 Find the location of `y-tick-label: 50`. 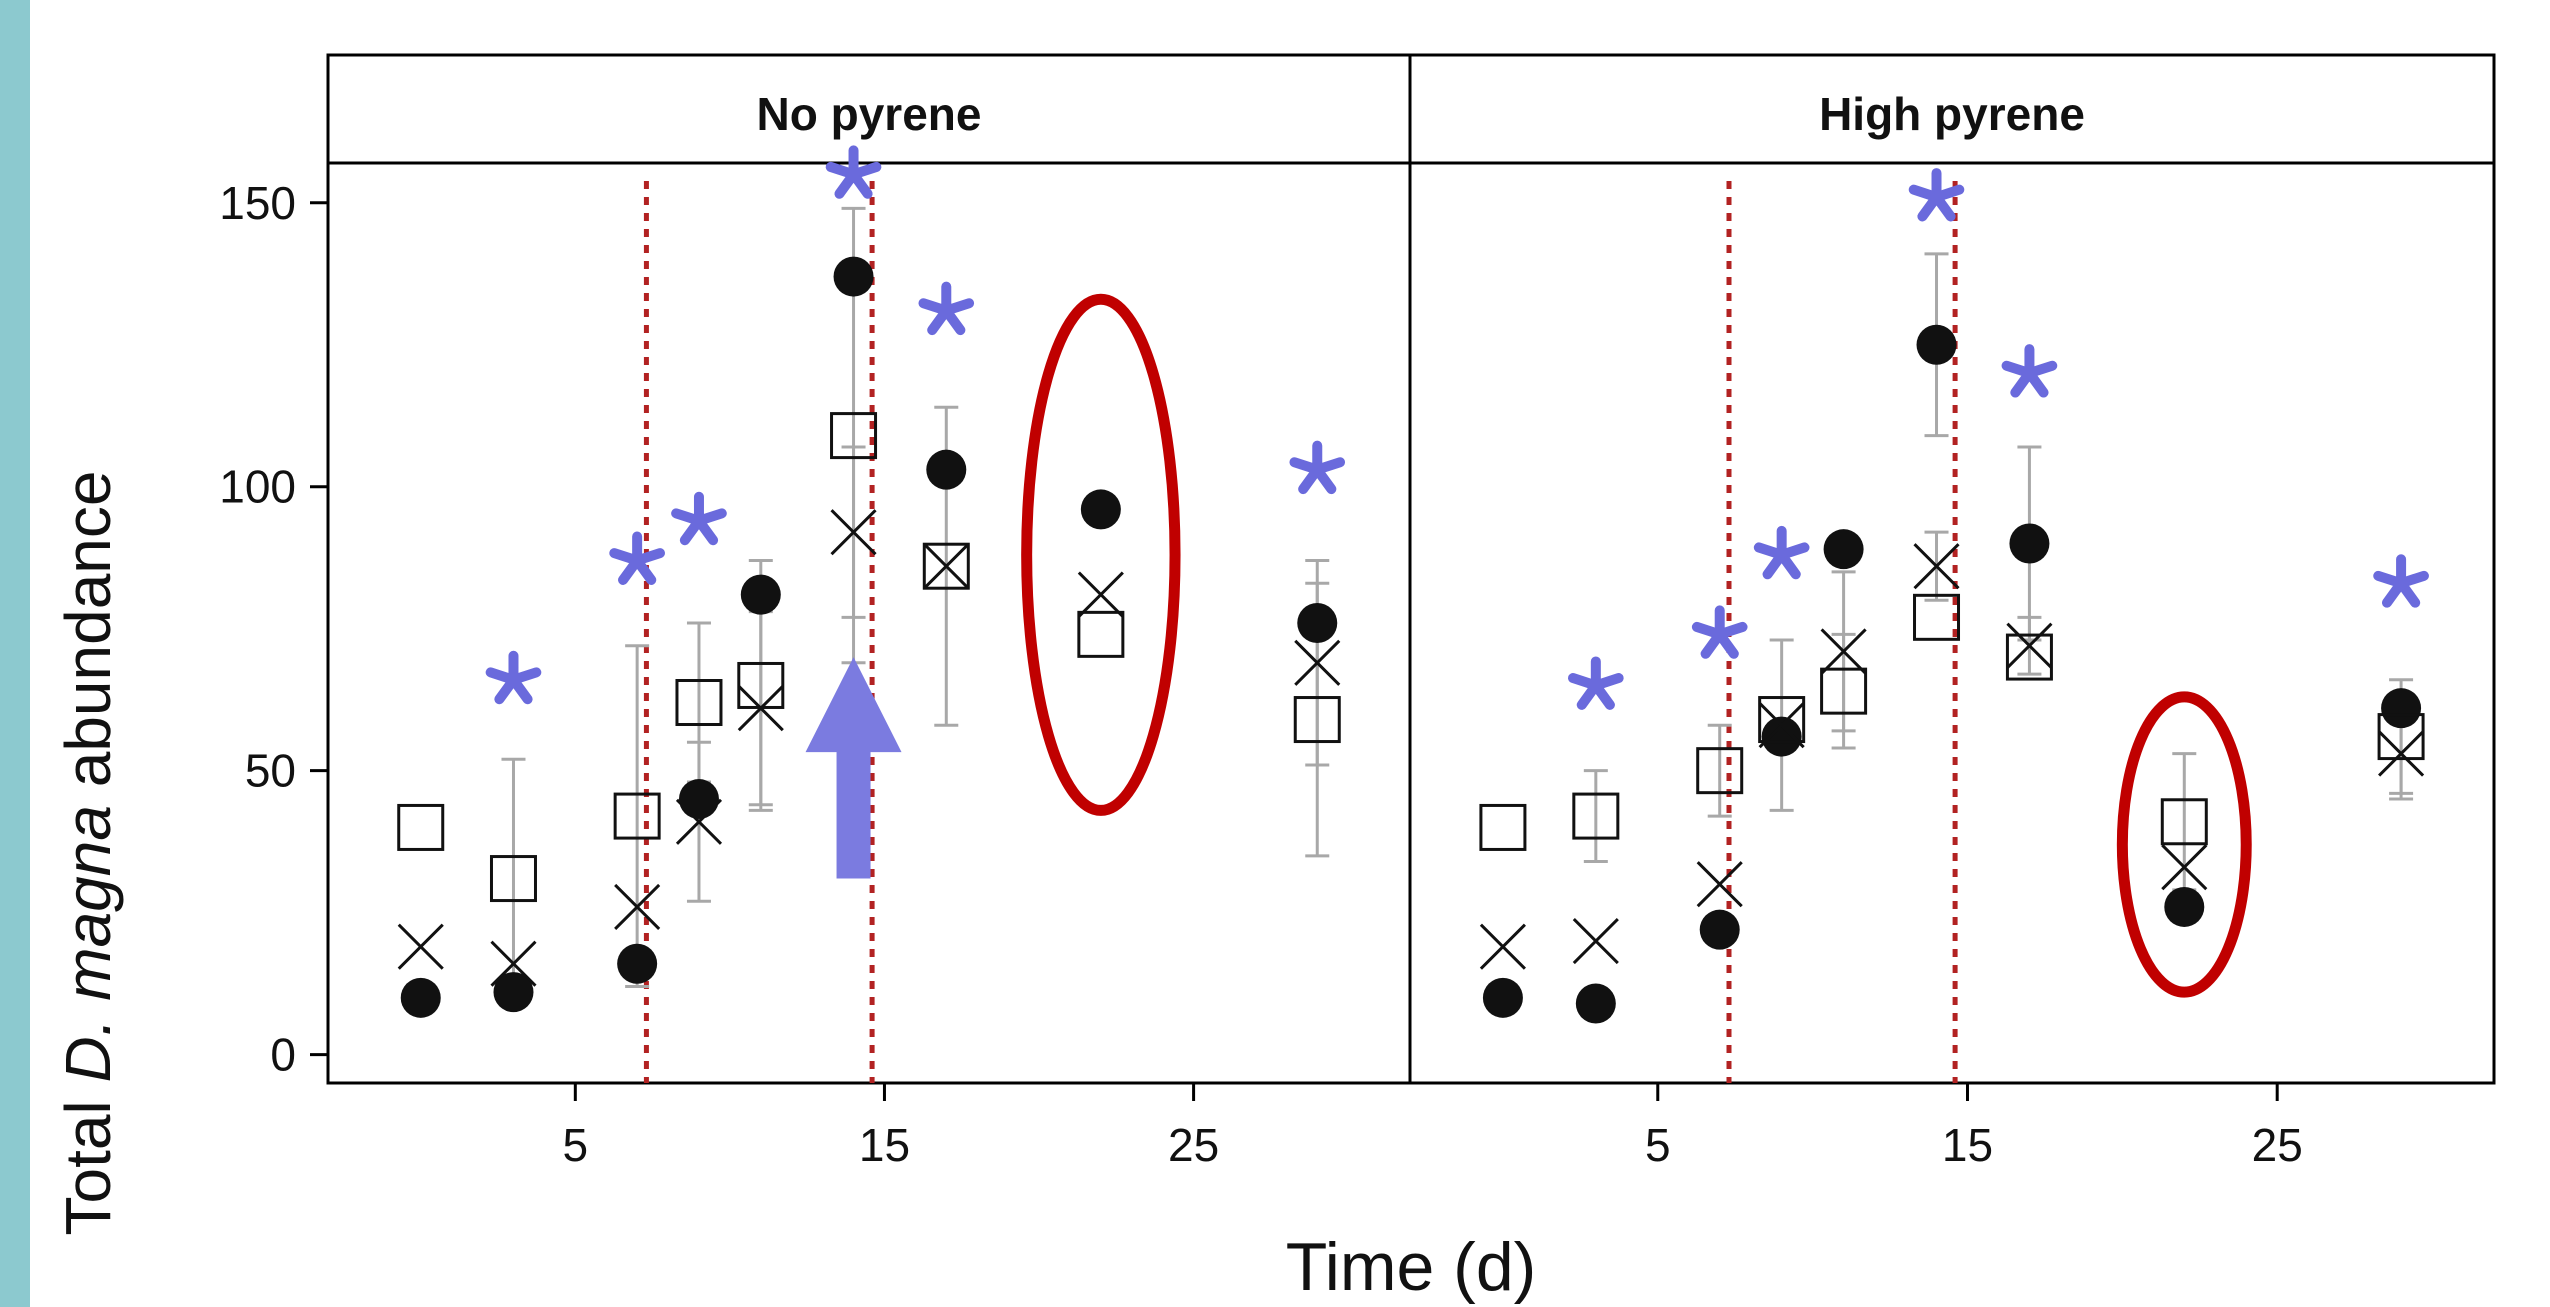

y-tick-label: 50 is located at coordinates (270, 771).